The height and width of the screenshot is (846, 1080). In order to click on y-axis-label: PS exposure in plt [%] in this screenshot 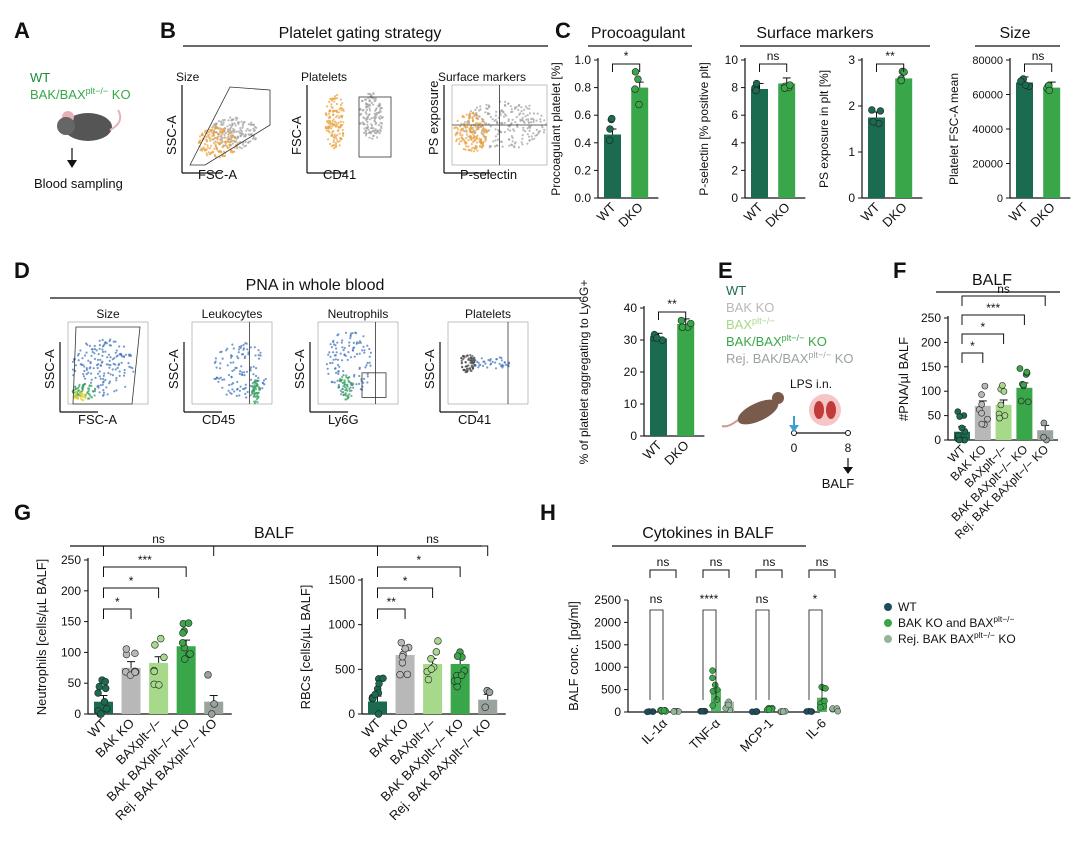, I will do `click(824, 129)`.